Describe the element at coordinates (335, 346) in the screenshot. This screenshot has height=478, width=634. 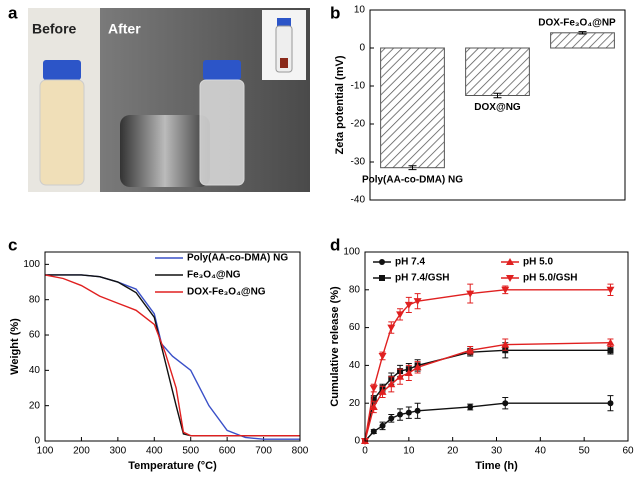
I see `y-axis-title: Cumulative release (%)` at that location.